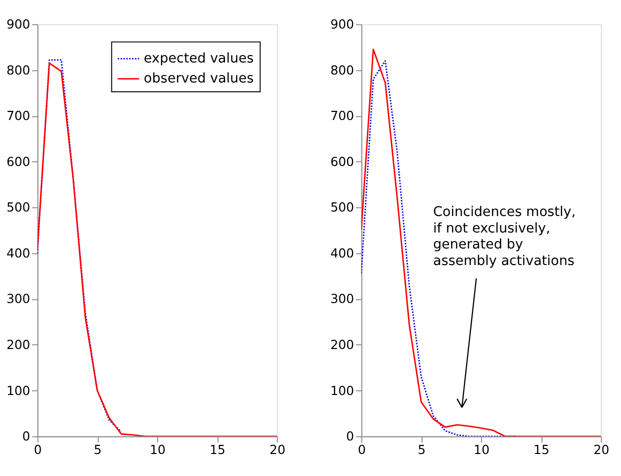 Image resolution: width=621 pixels, height=476 pixels. What do you see at coordinates (199, 59) in the screenshot?
I see `legend-label: expected values` at bounding box center [199, 59].